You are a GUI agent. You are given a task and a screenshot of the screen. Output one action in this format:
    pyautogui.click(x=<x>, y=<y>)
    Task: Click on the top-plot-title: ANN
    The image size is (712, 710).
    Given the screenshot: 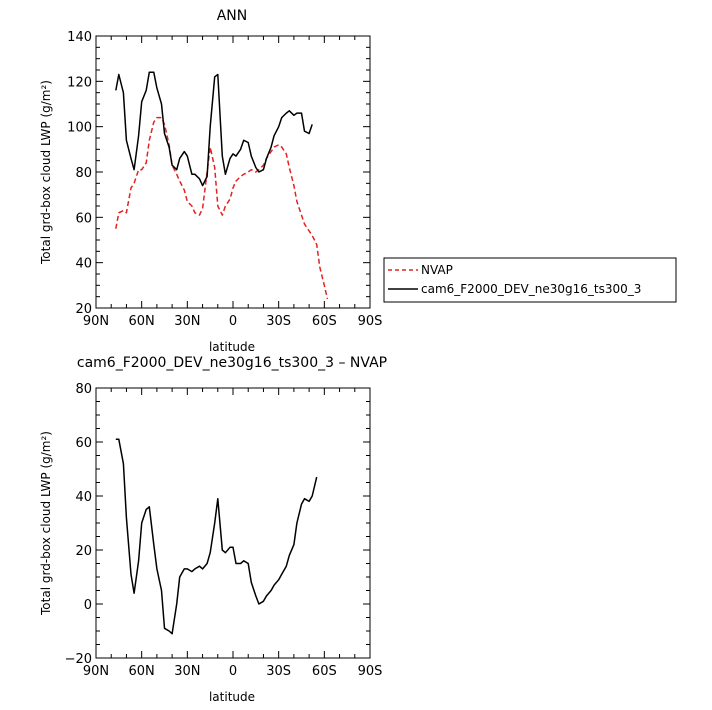 What is the action you would take?
    pyautogui.click(x=232, y=16)
    